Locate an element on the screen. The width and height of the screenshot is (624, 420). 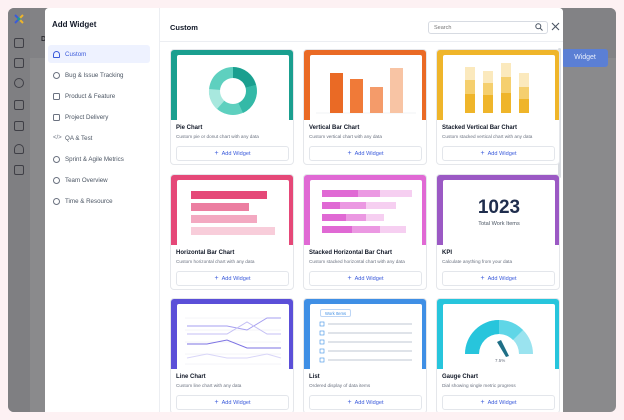
card-title: List is located at coordinates (314, 377).